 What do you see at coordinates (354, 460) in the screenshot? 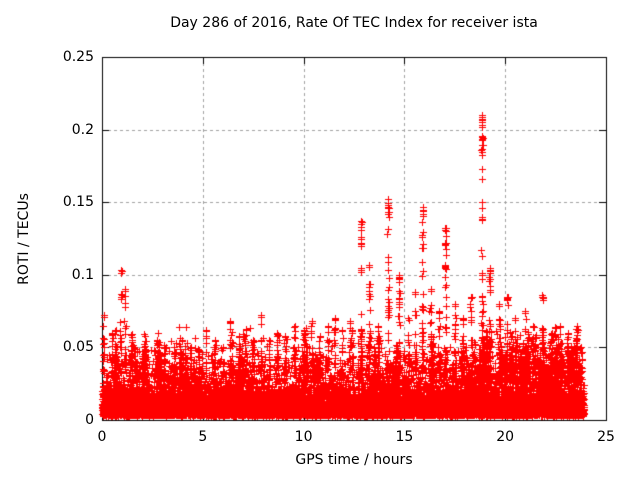
I see `x-axis-label: GPS time / hours` at bounding box center [354, 460].